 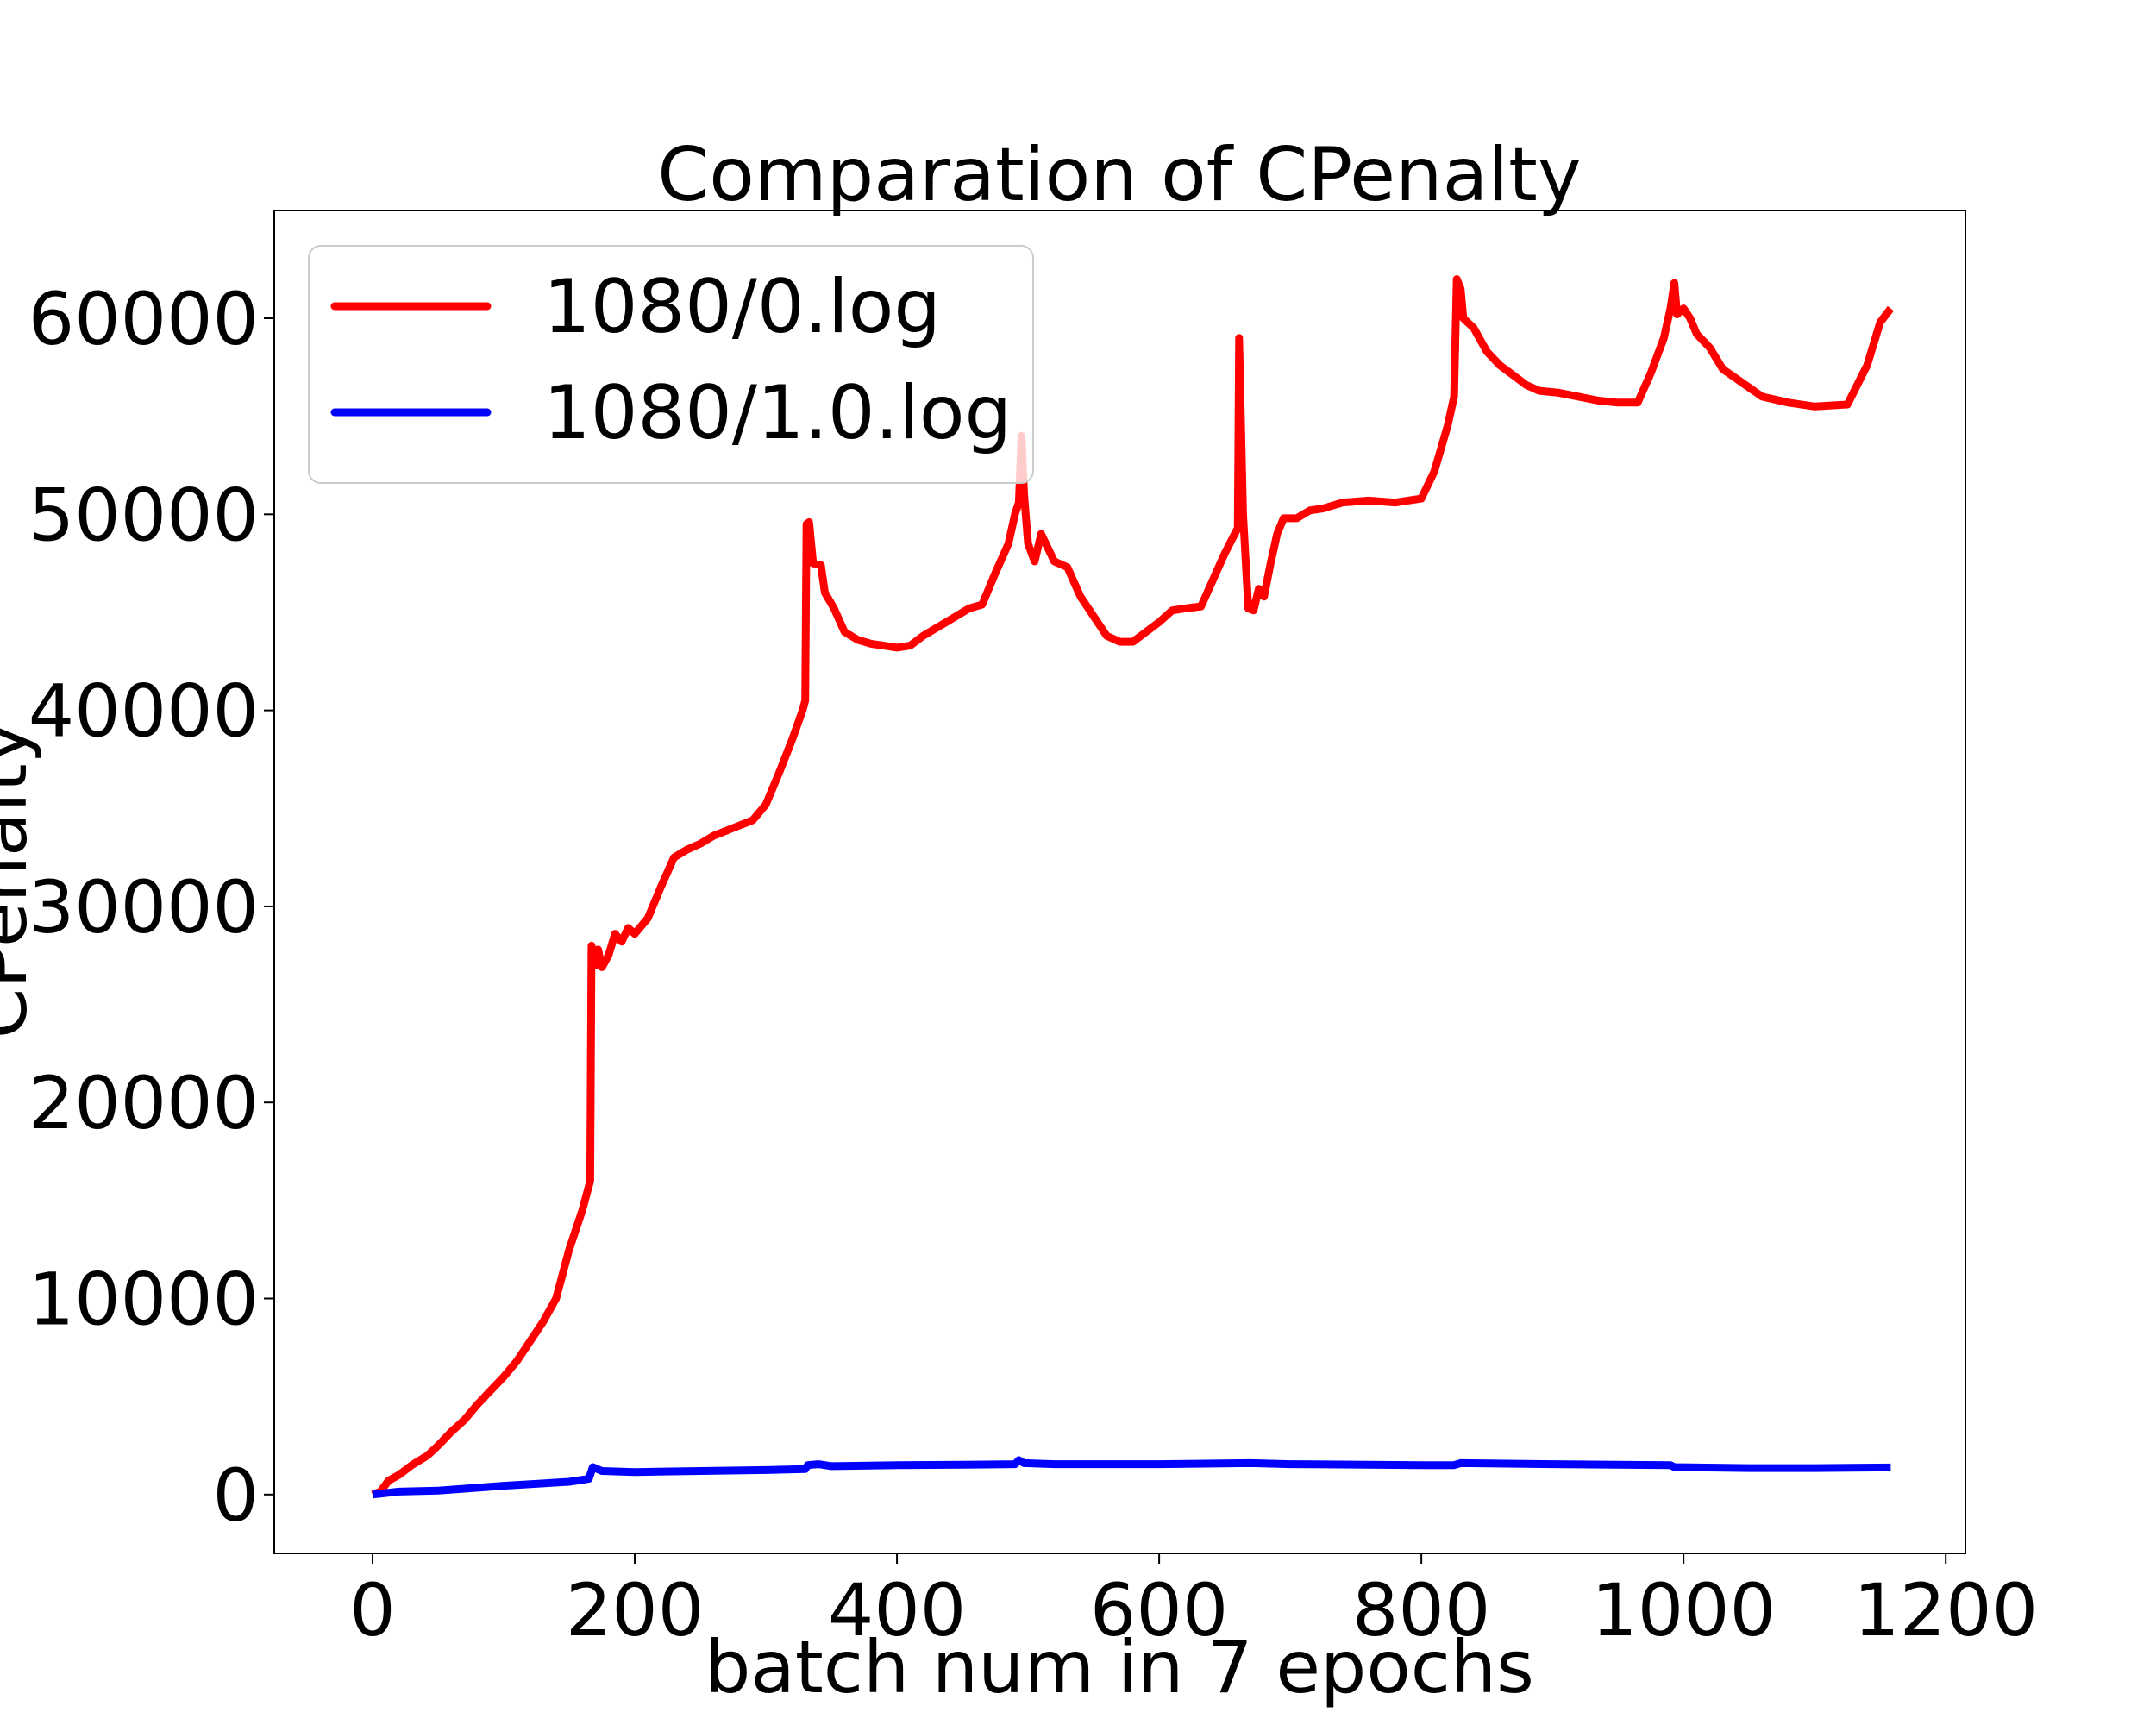 What do you see at coordinates (1683, 1611) in the screenshot?
I see `x-tick-label: 1000` at bounding box center [1683, 1611].